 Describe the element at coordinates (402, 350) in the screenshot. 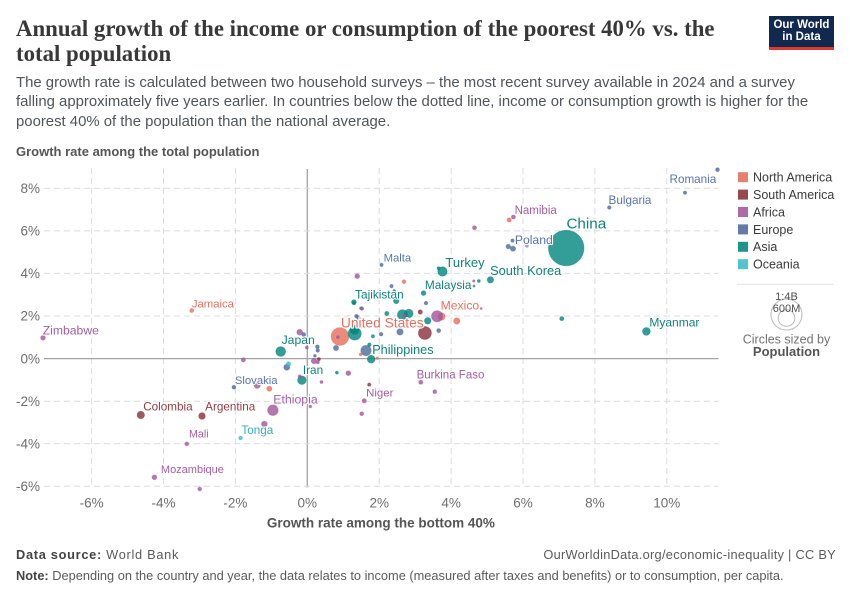

I see `svg-text: Philippines` at that location.